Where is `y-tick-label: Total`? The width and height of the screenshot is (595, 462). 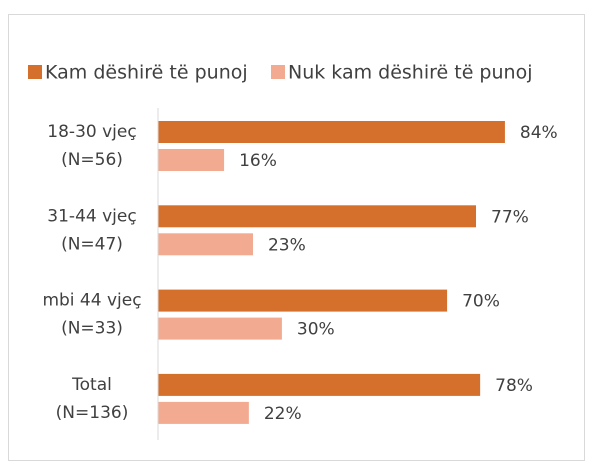 y-tick-label: Total is located at coordinates (91, 385).